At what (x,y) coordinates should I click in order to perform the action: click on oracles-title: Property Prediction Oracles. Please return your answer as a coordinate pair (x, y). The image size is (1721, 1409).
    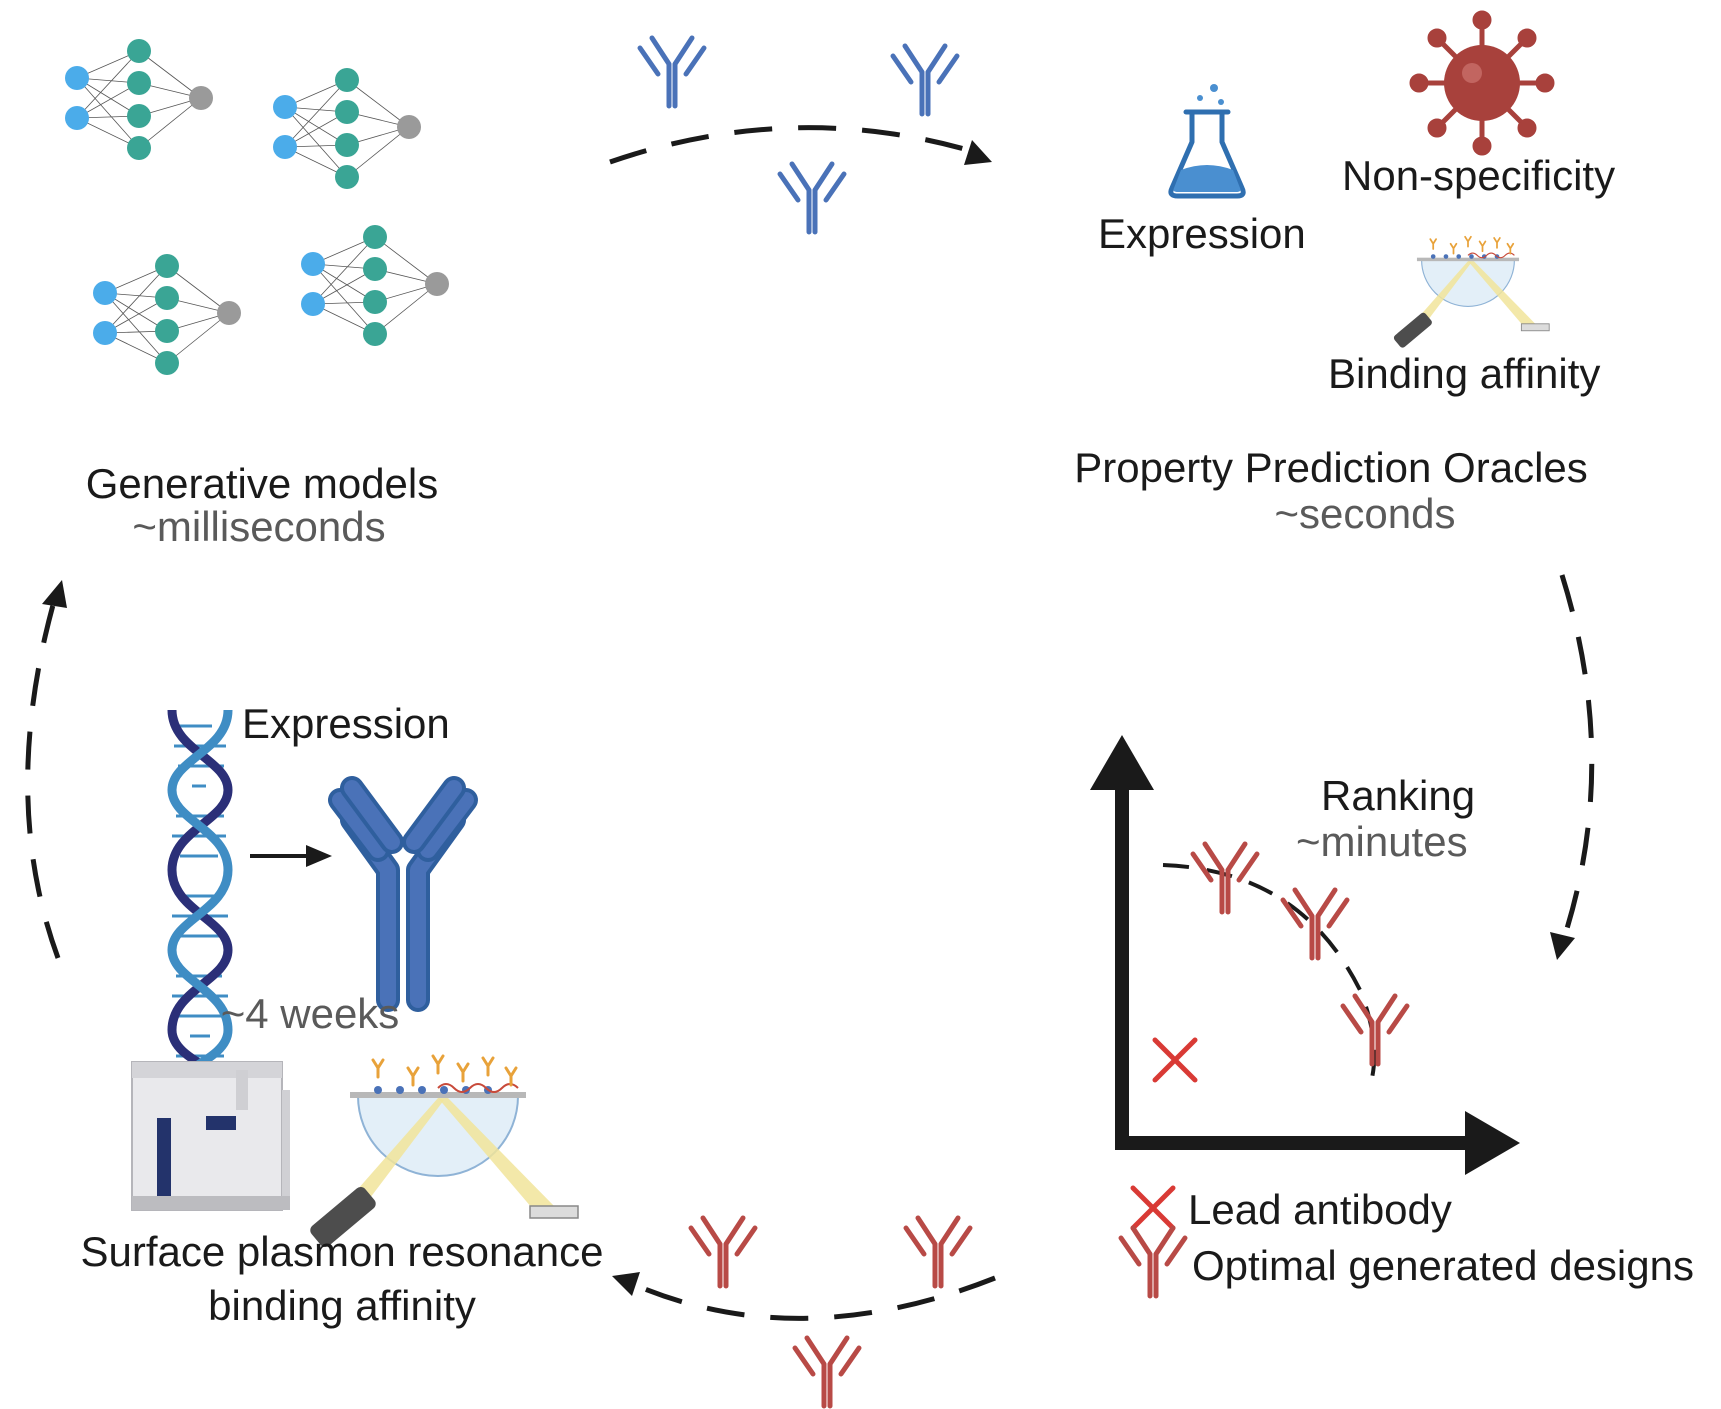
    Looking at the image, I should click on (1331, 467).